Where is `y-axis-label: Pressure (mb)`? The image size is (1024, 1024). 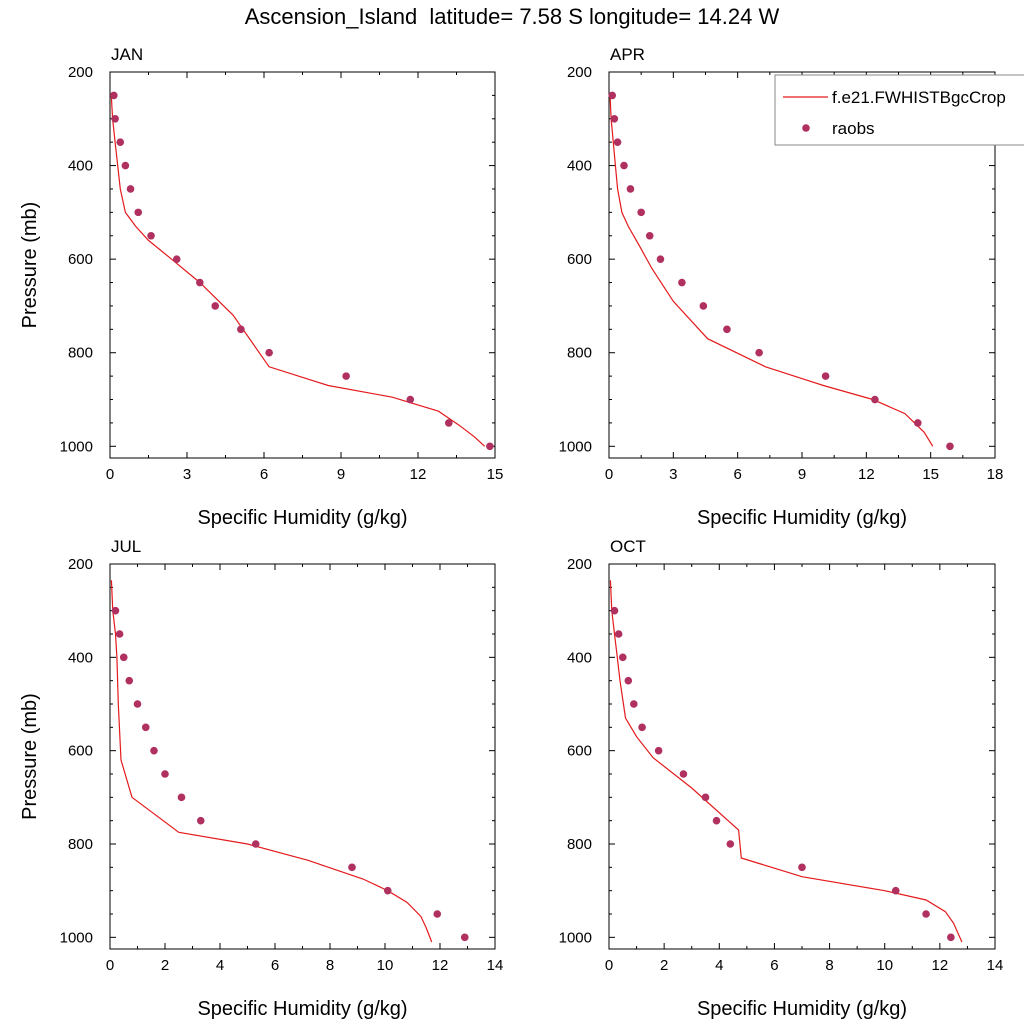
y-axis-label: Pressure (mb) is located at coordinates (30, 265).